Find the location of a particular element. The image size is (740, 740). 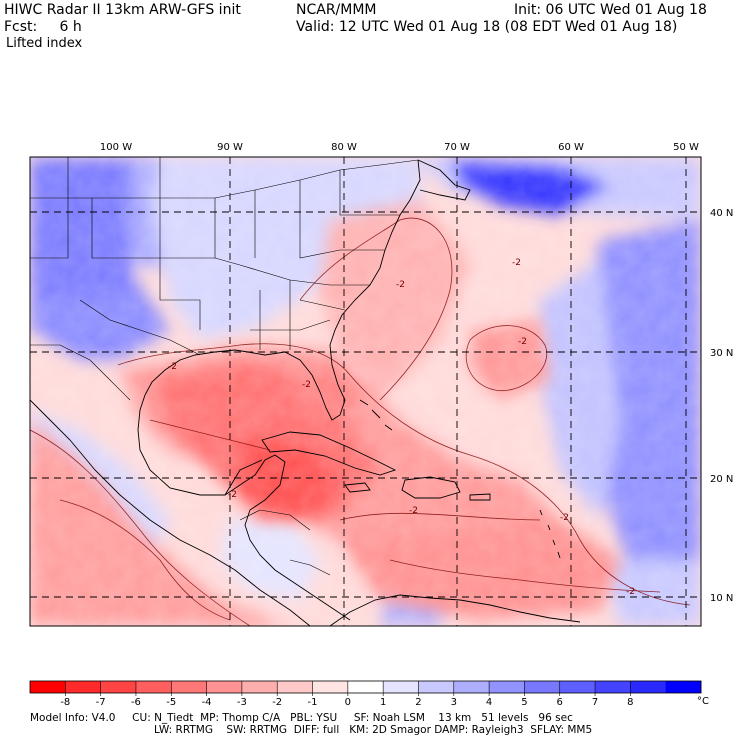

colorbar-tick-label: -2 is located at coordinates (277, 702).